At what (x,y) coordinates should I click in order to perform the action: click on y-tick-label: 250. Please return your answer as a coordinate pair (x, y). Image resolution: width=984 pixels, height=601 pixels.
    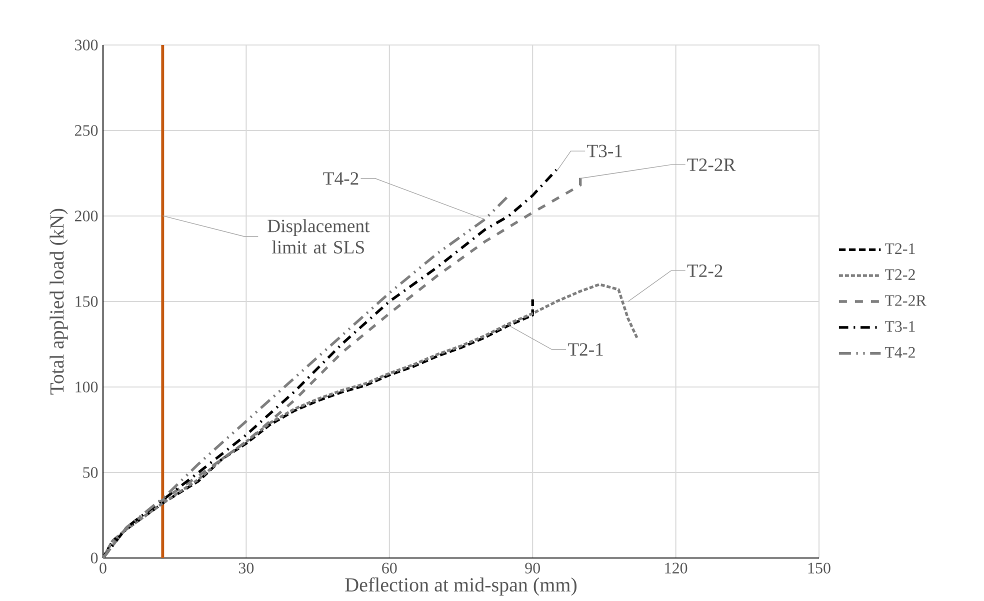
    Looking at the image, I should click on (86, 130).